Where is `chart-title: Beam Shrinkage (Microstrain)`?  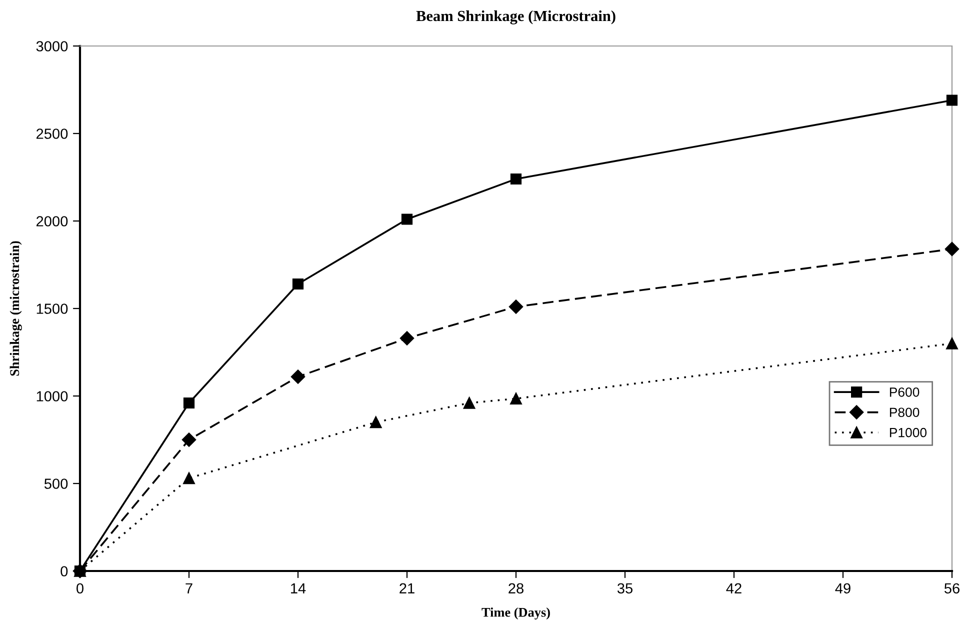
chart-title: Beam Shrinkage (Microstrain) is located at coordinates (516, 17).